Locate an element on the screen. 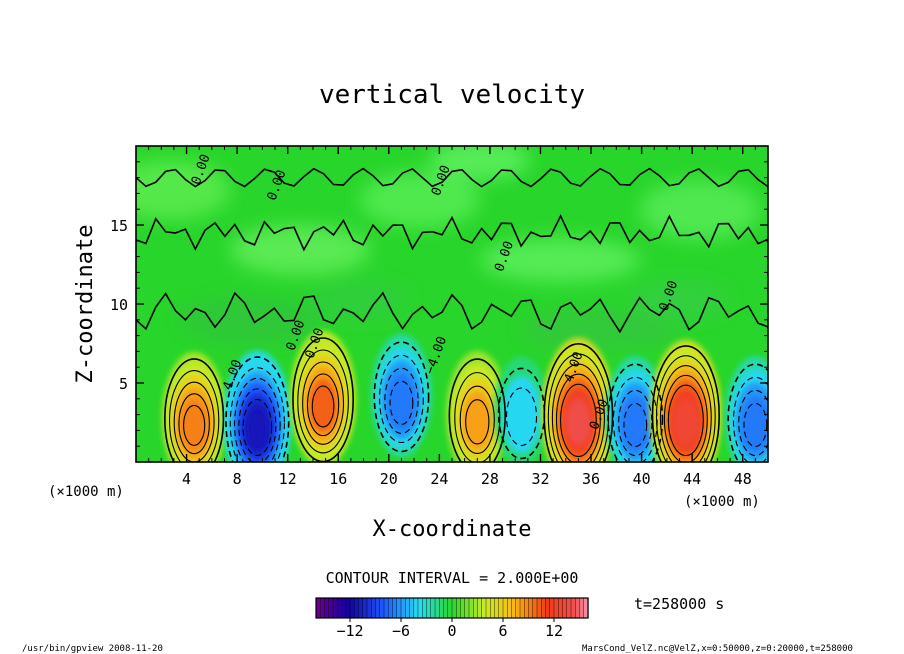  x-tick-label: 48 is located at coordinates (743, 479).